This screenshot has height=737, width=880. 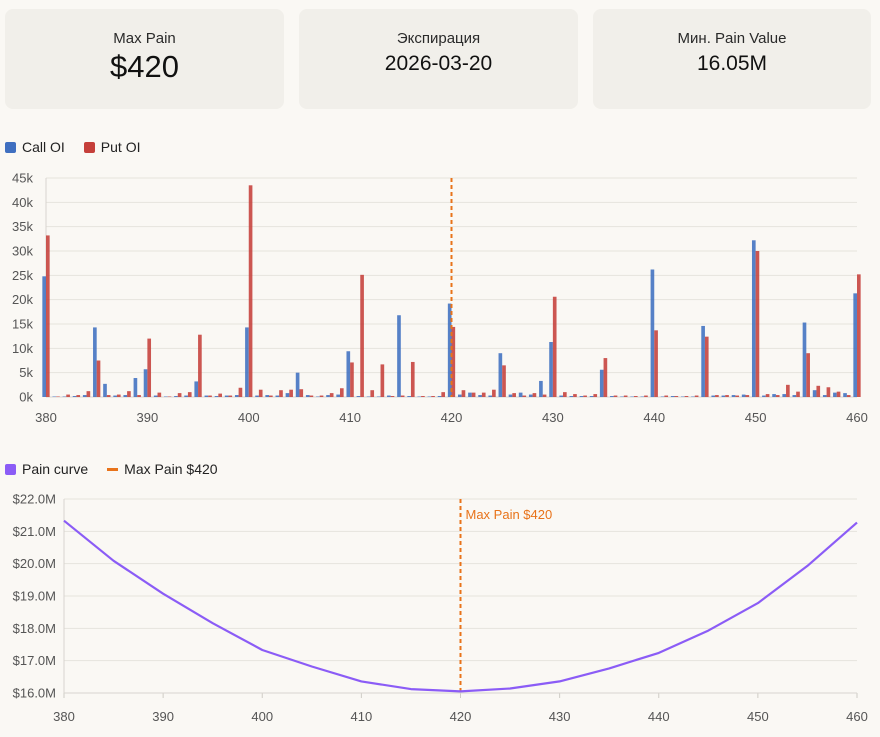 I want to click on legend-max-pain: Max Pain $420, so click(x=162, y=469).